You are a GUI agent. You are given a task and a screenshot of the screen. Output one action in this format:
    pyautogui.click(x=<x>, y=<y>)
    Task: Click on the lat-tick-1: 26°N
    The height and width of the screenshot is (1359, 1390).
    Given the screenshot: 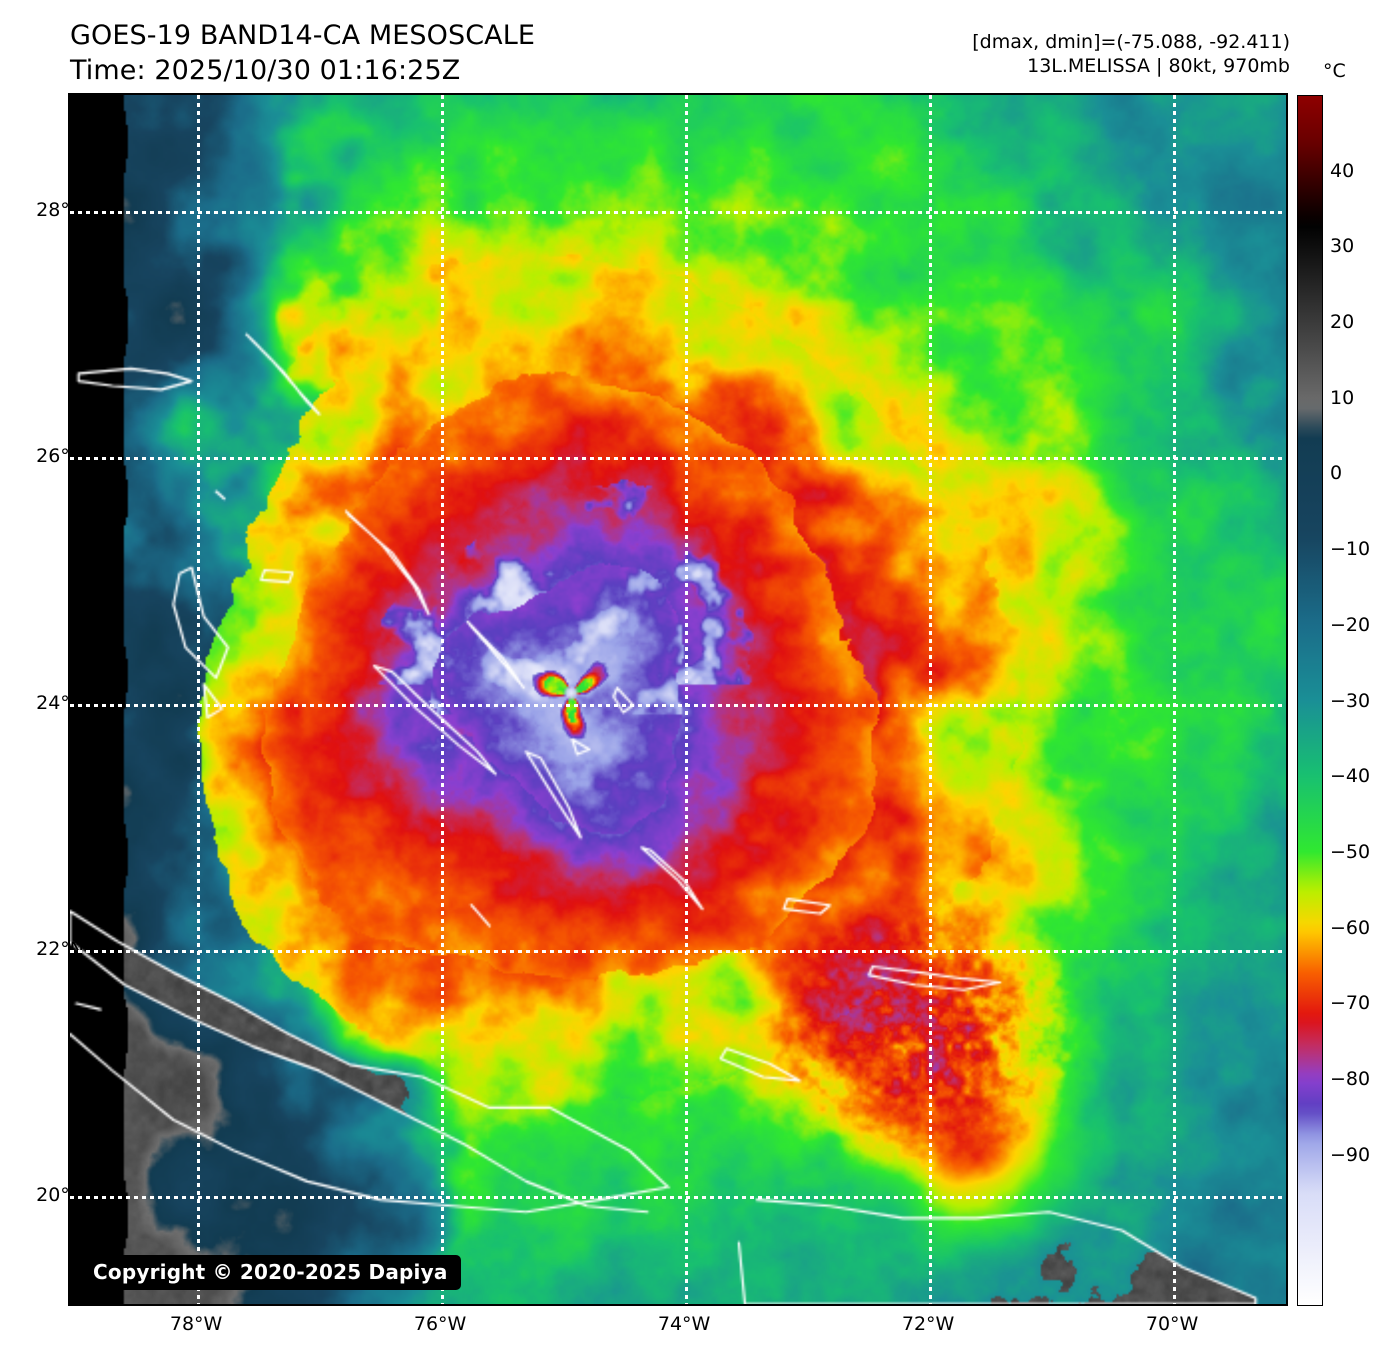 What is the action you would take?
    pyautogui.click(x=60, y=456)
    